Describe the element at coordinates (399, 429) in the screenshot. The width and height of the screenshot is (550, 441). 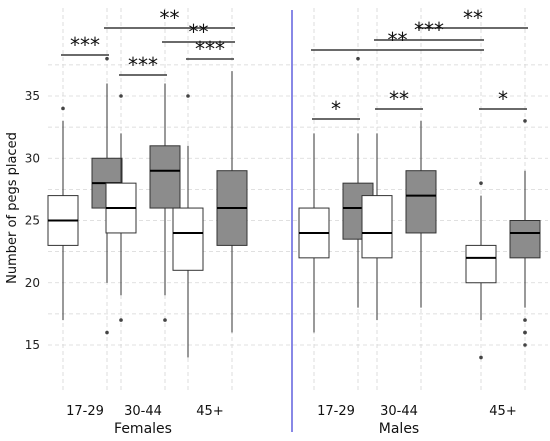
I see `x-group-label: Males` at that location.